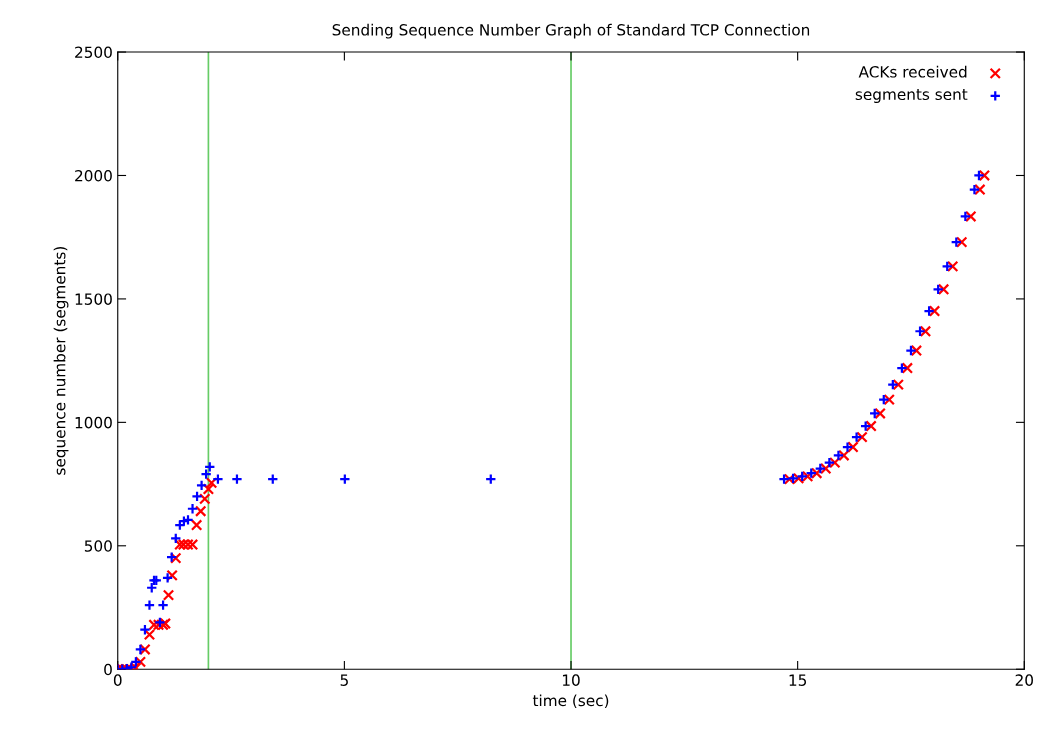  Describe the element at coordinates (98, 546) in the screenshot. I see `y-tick-label: 500` at that location.